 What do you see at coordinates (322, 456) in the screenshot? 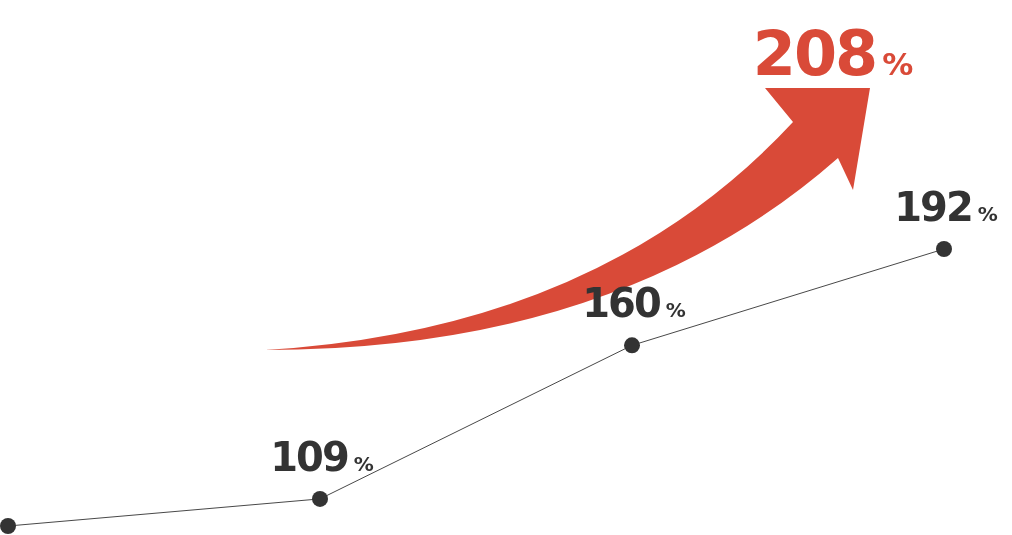
I see `data-label: 109%` at bounding box center [322, 456].